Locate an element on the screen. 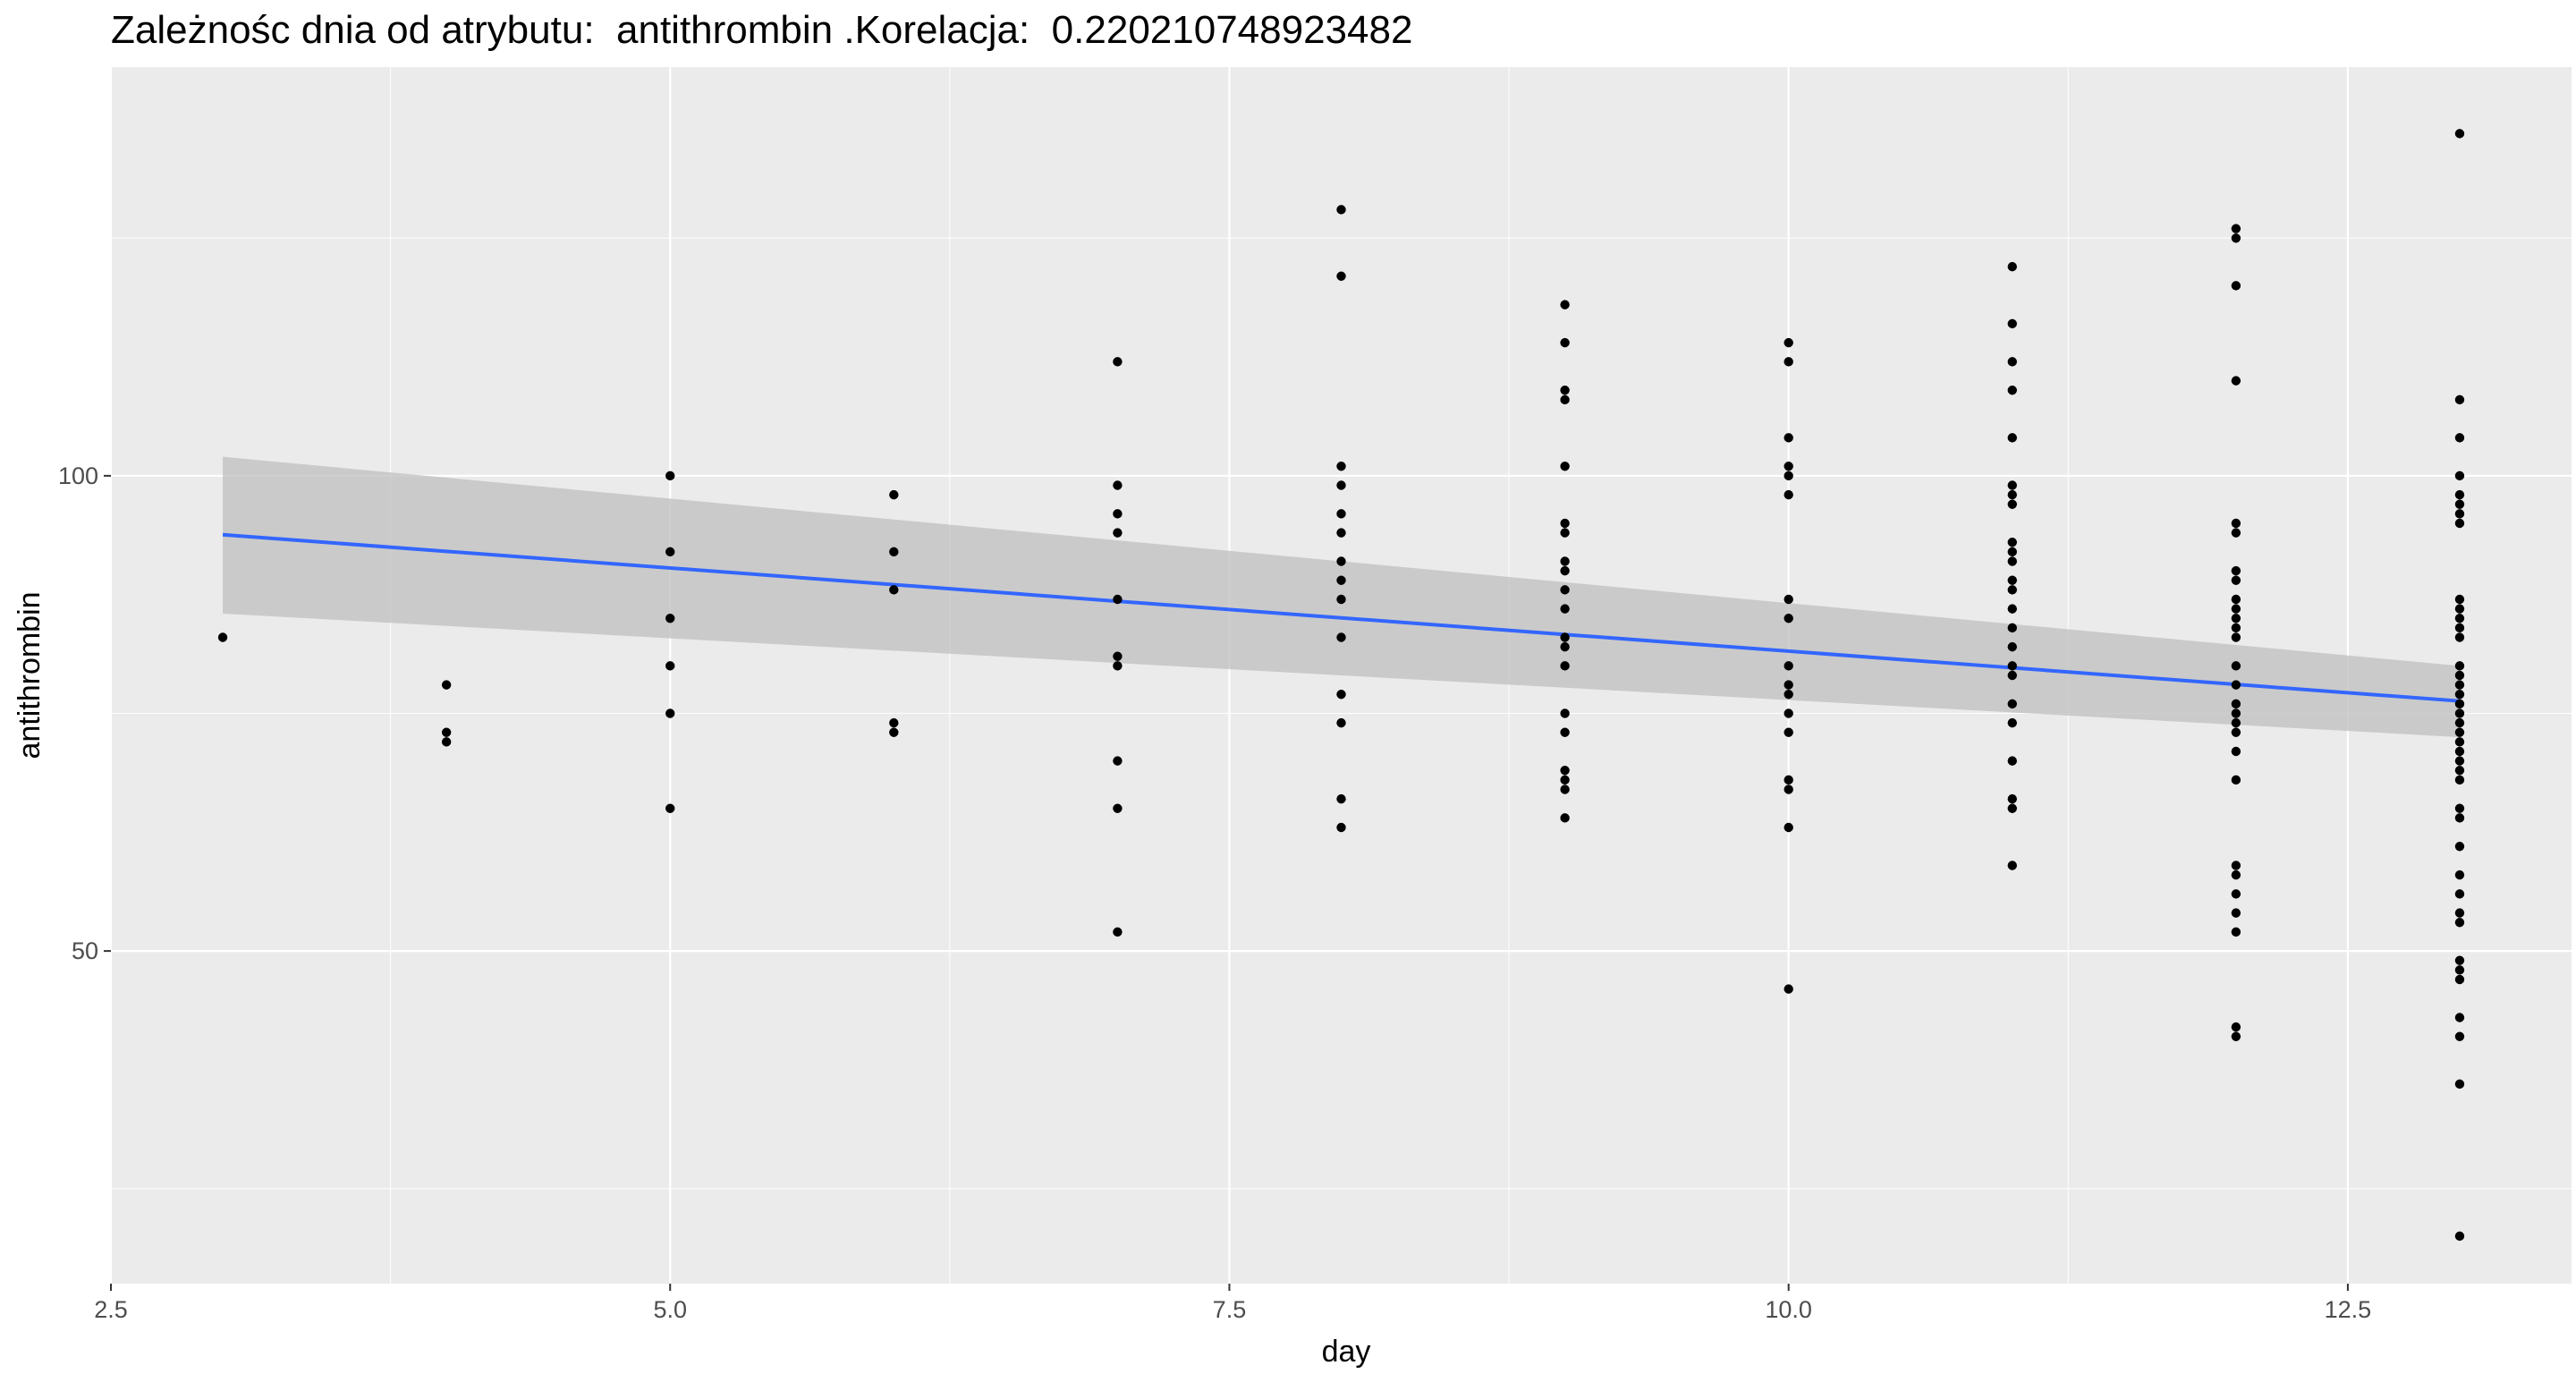 The width and height of the screenshot is (2576, 1374). x-tick-label: 2.5 is located at coordinates (111, 1309).